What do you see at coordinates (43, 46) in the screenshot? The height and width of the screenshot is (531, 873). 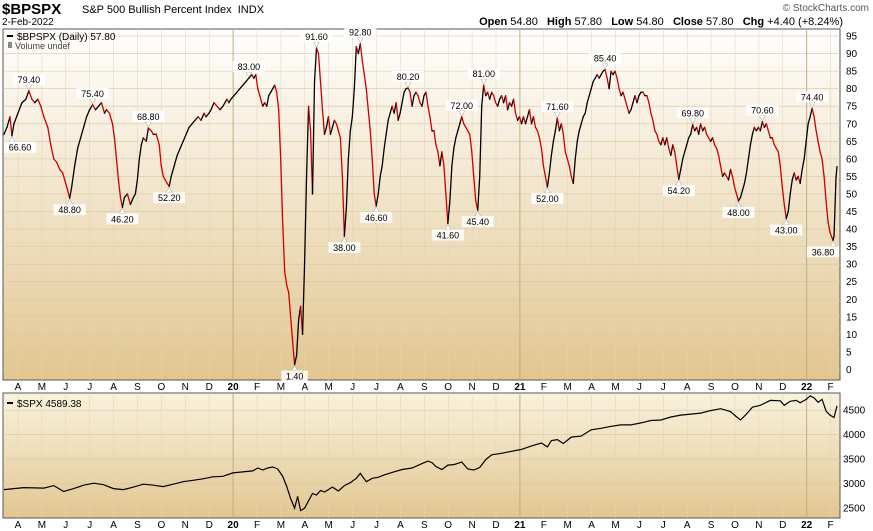 I see `volume-label: Volume undef` at bounding box center [43, 46].